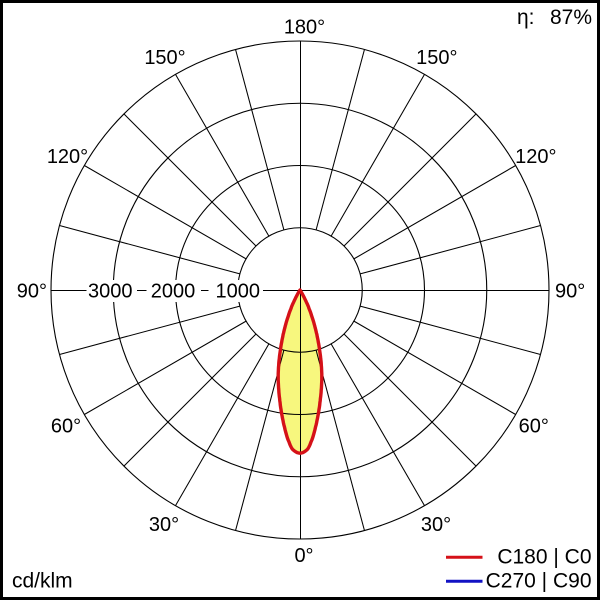 The height and width of the screenshot is (600, 600). What do you see at coordinates (238, 291) in the screenshot?
I see `svg-text: 1000` at bounding box center [238, 291].